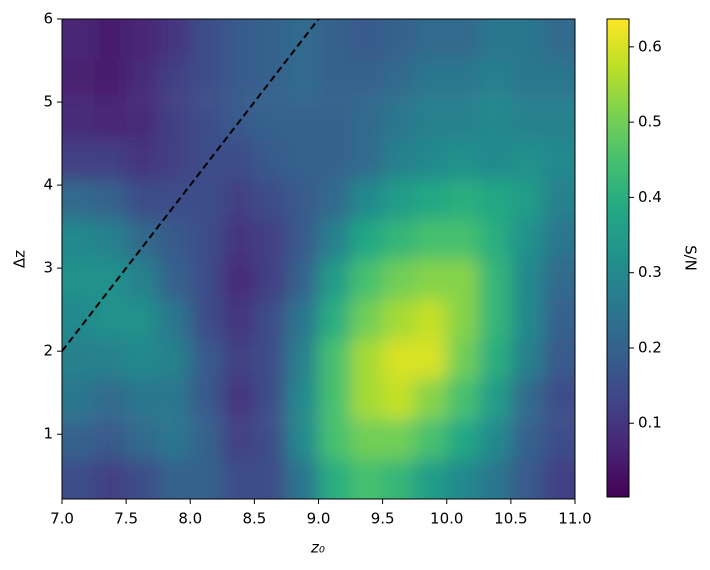  What do you see at coordinates (650, 122) in the screenshot?
I see `colorbar-tick-label: 0.5` at bounding box center [650, 122].